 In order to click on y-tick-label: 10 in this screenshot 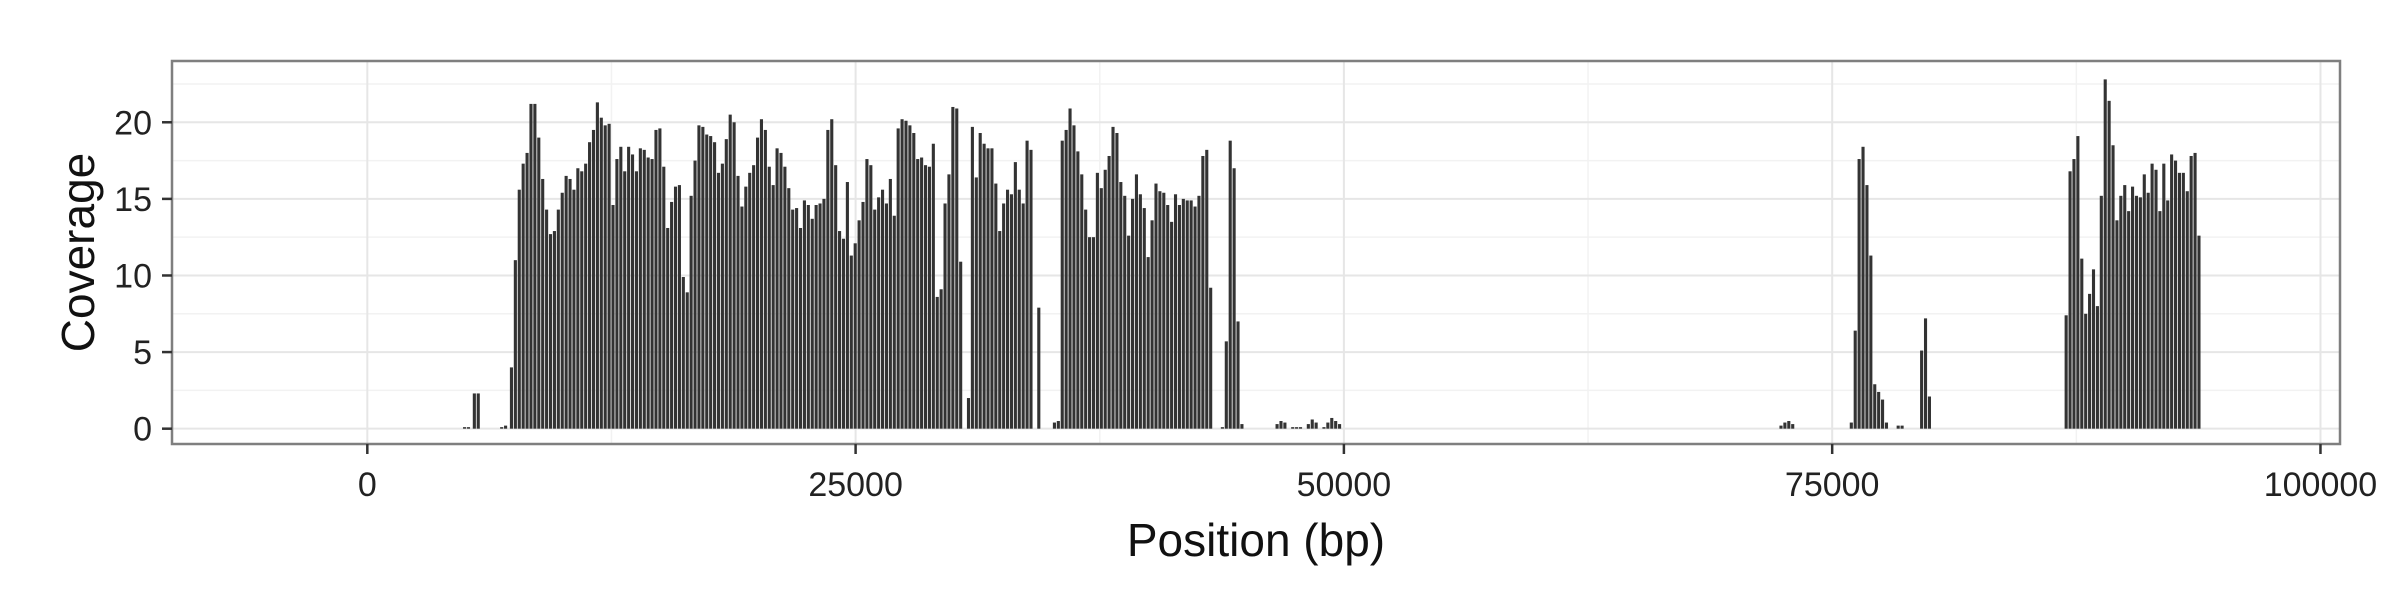, I will do `click(133, 276)`.